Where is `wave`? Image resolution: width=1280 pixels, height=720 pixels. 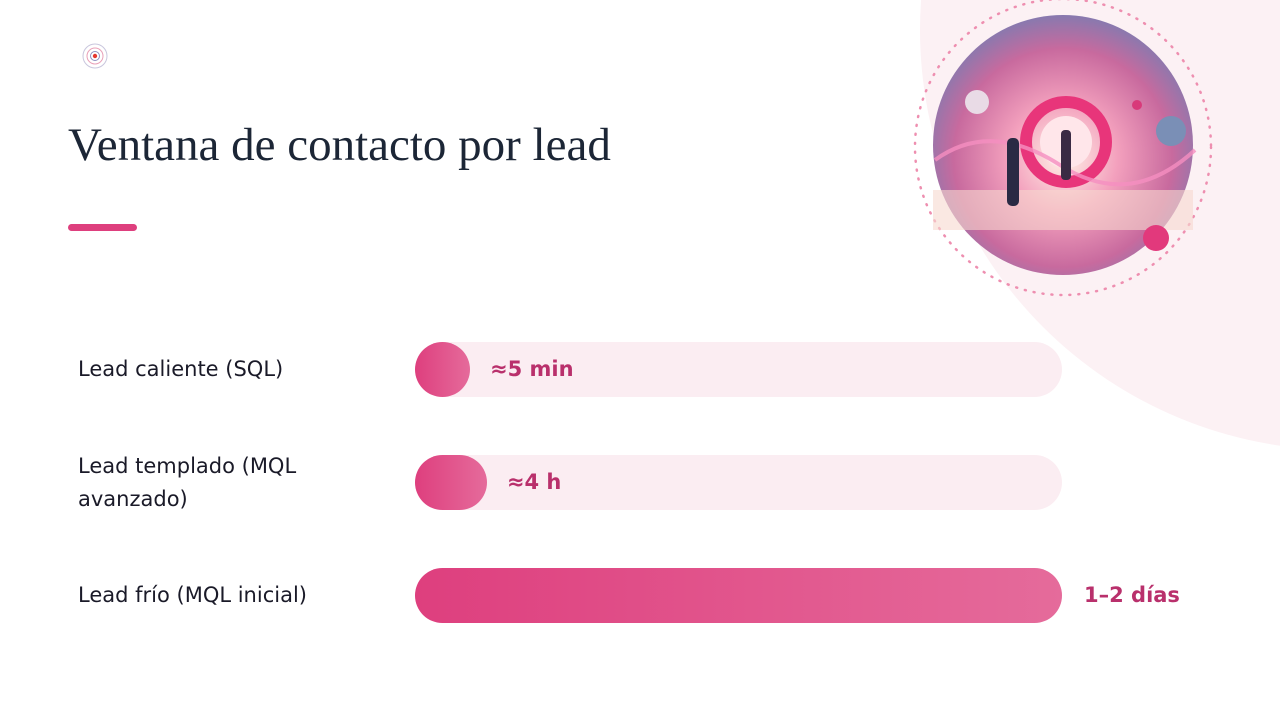
wave is located at coordinates (1065, 163).